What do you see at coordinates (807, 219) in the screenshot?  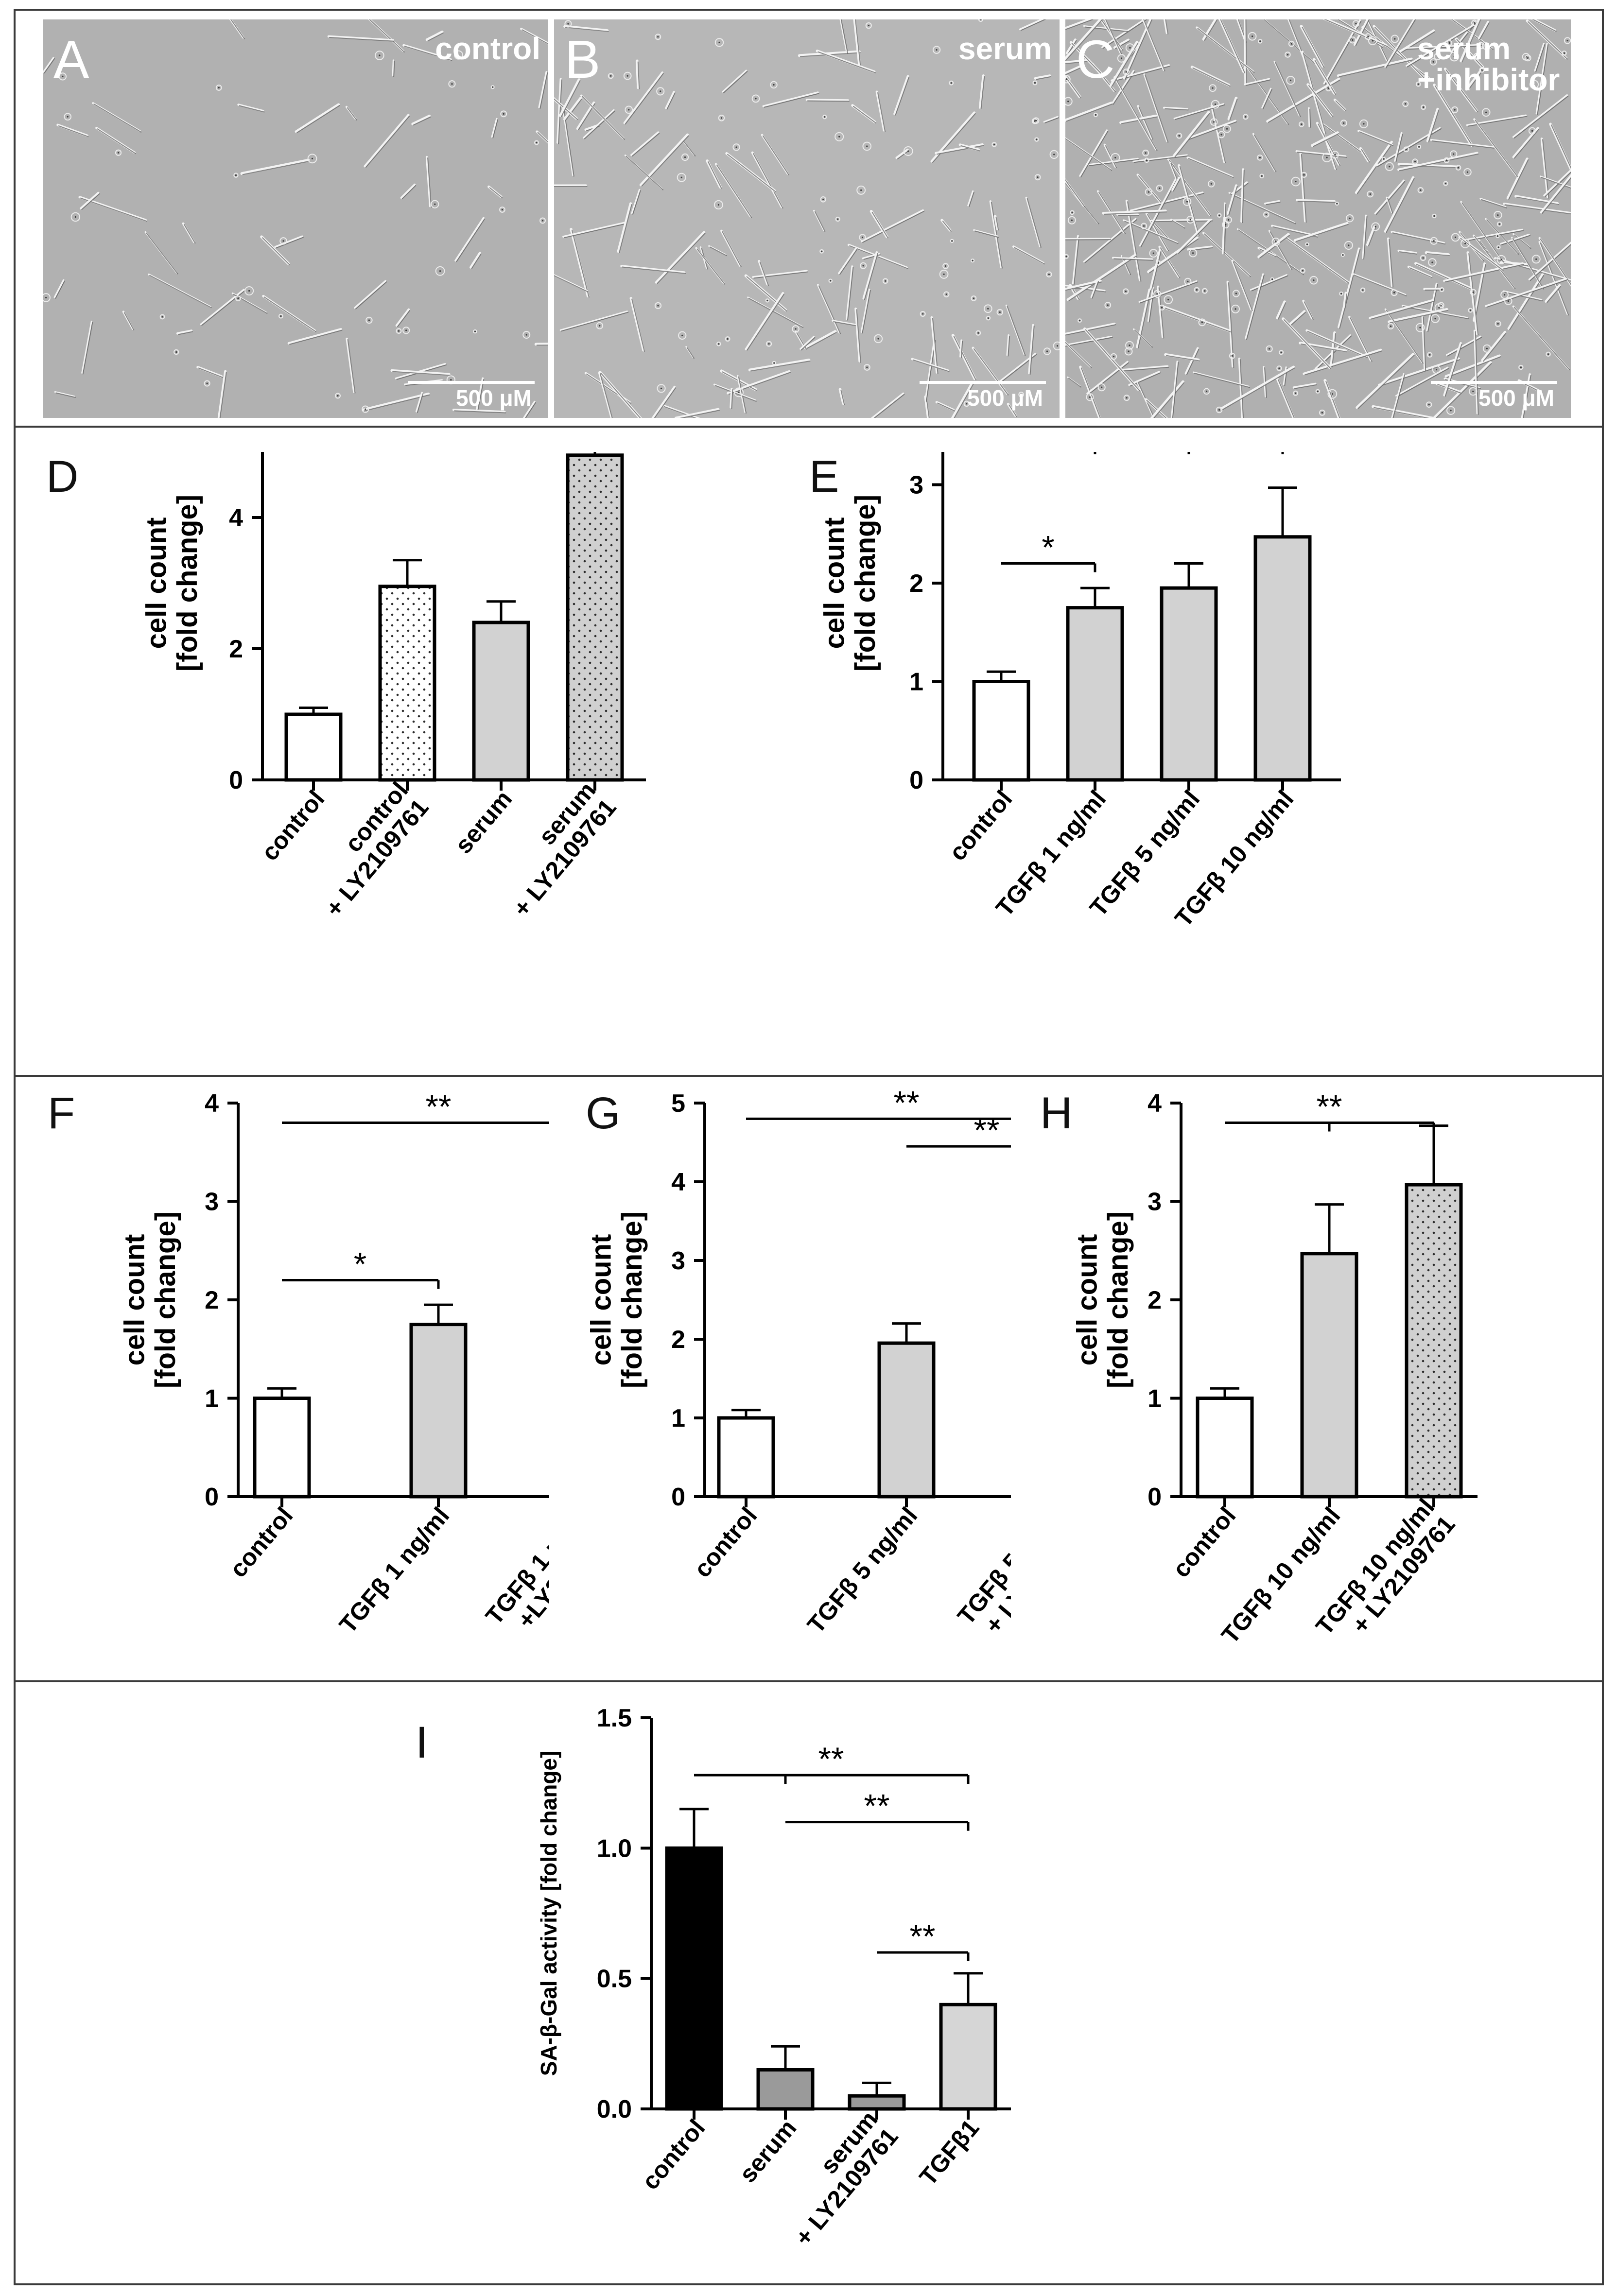 I see `cell-texture` at bounding box center [807, 219].